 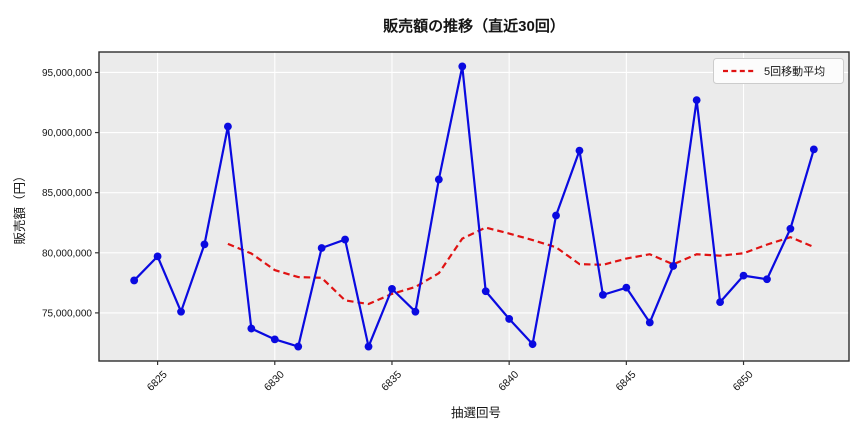 What do you see at coordinates (391, 381) in the screenshot?
I see `x-tick-label: 6835` at bounding box center [391, 381].